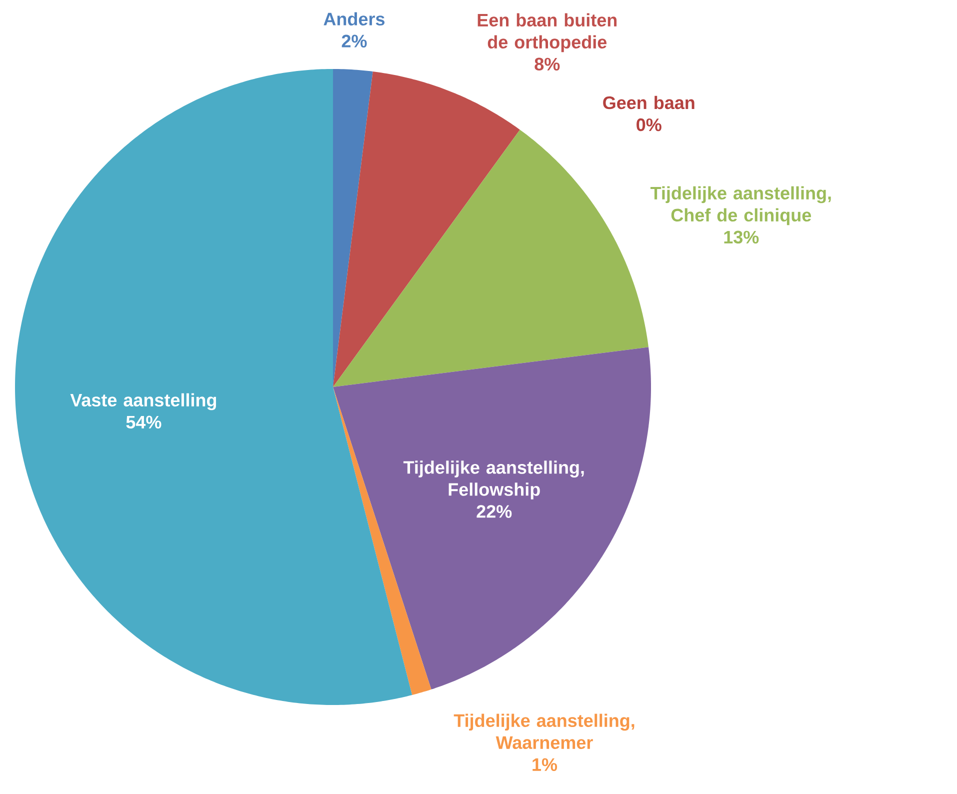 The image size is (957, 794). What do you see at coordinates (494, 511) in the screenshot?
I see `data-label: 22%` at bounding box center [494, 511].